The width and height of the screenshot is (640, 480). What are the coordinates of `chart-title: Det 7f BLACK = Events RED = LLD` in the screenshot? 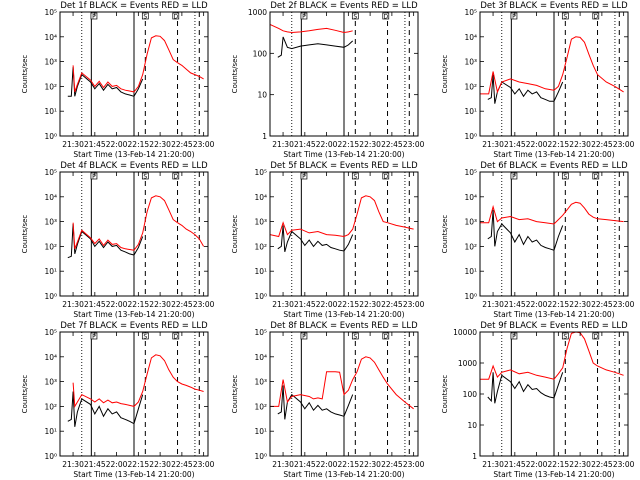 It's located at (134, 326).